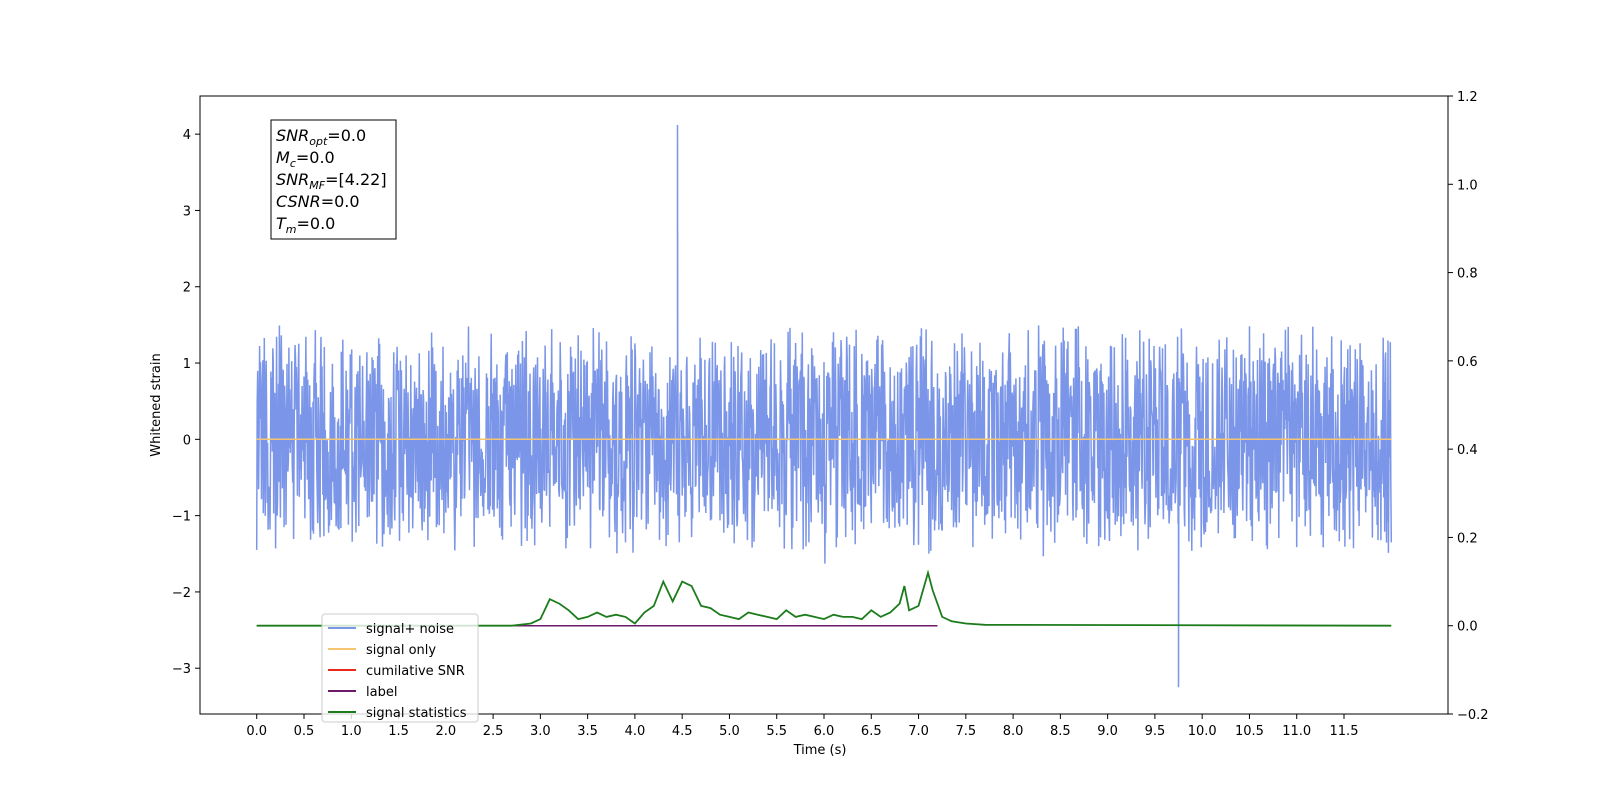  I want to click on y2-tick-label: 0.0, so click(1467, 627).